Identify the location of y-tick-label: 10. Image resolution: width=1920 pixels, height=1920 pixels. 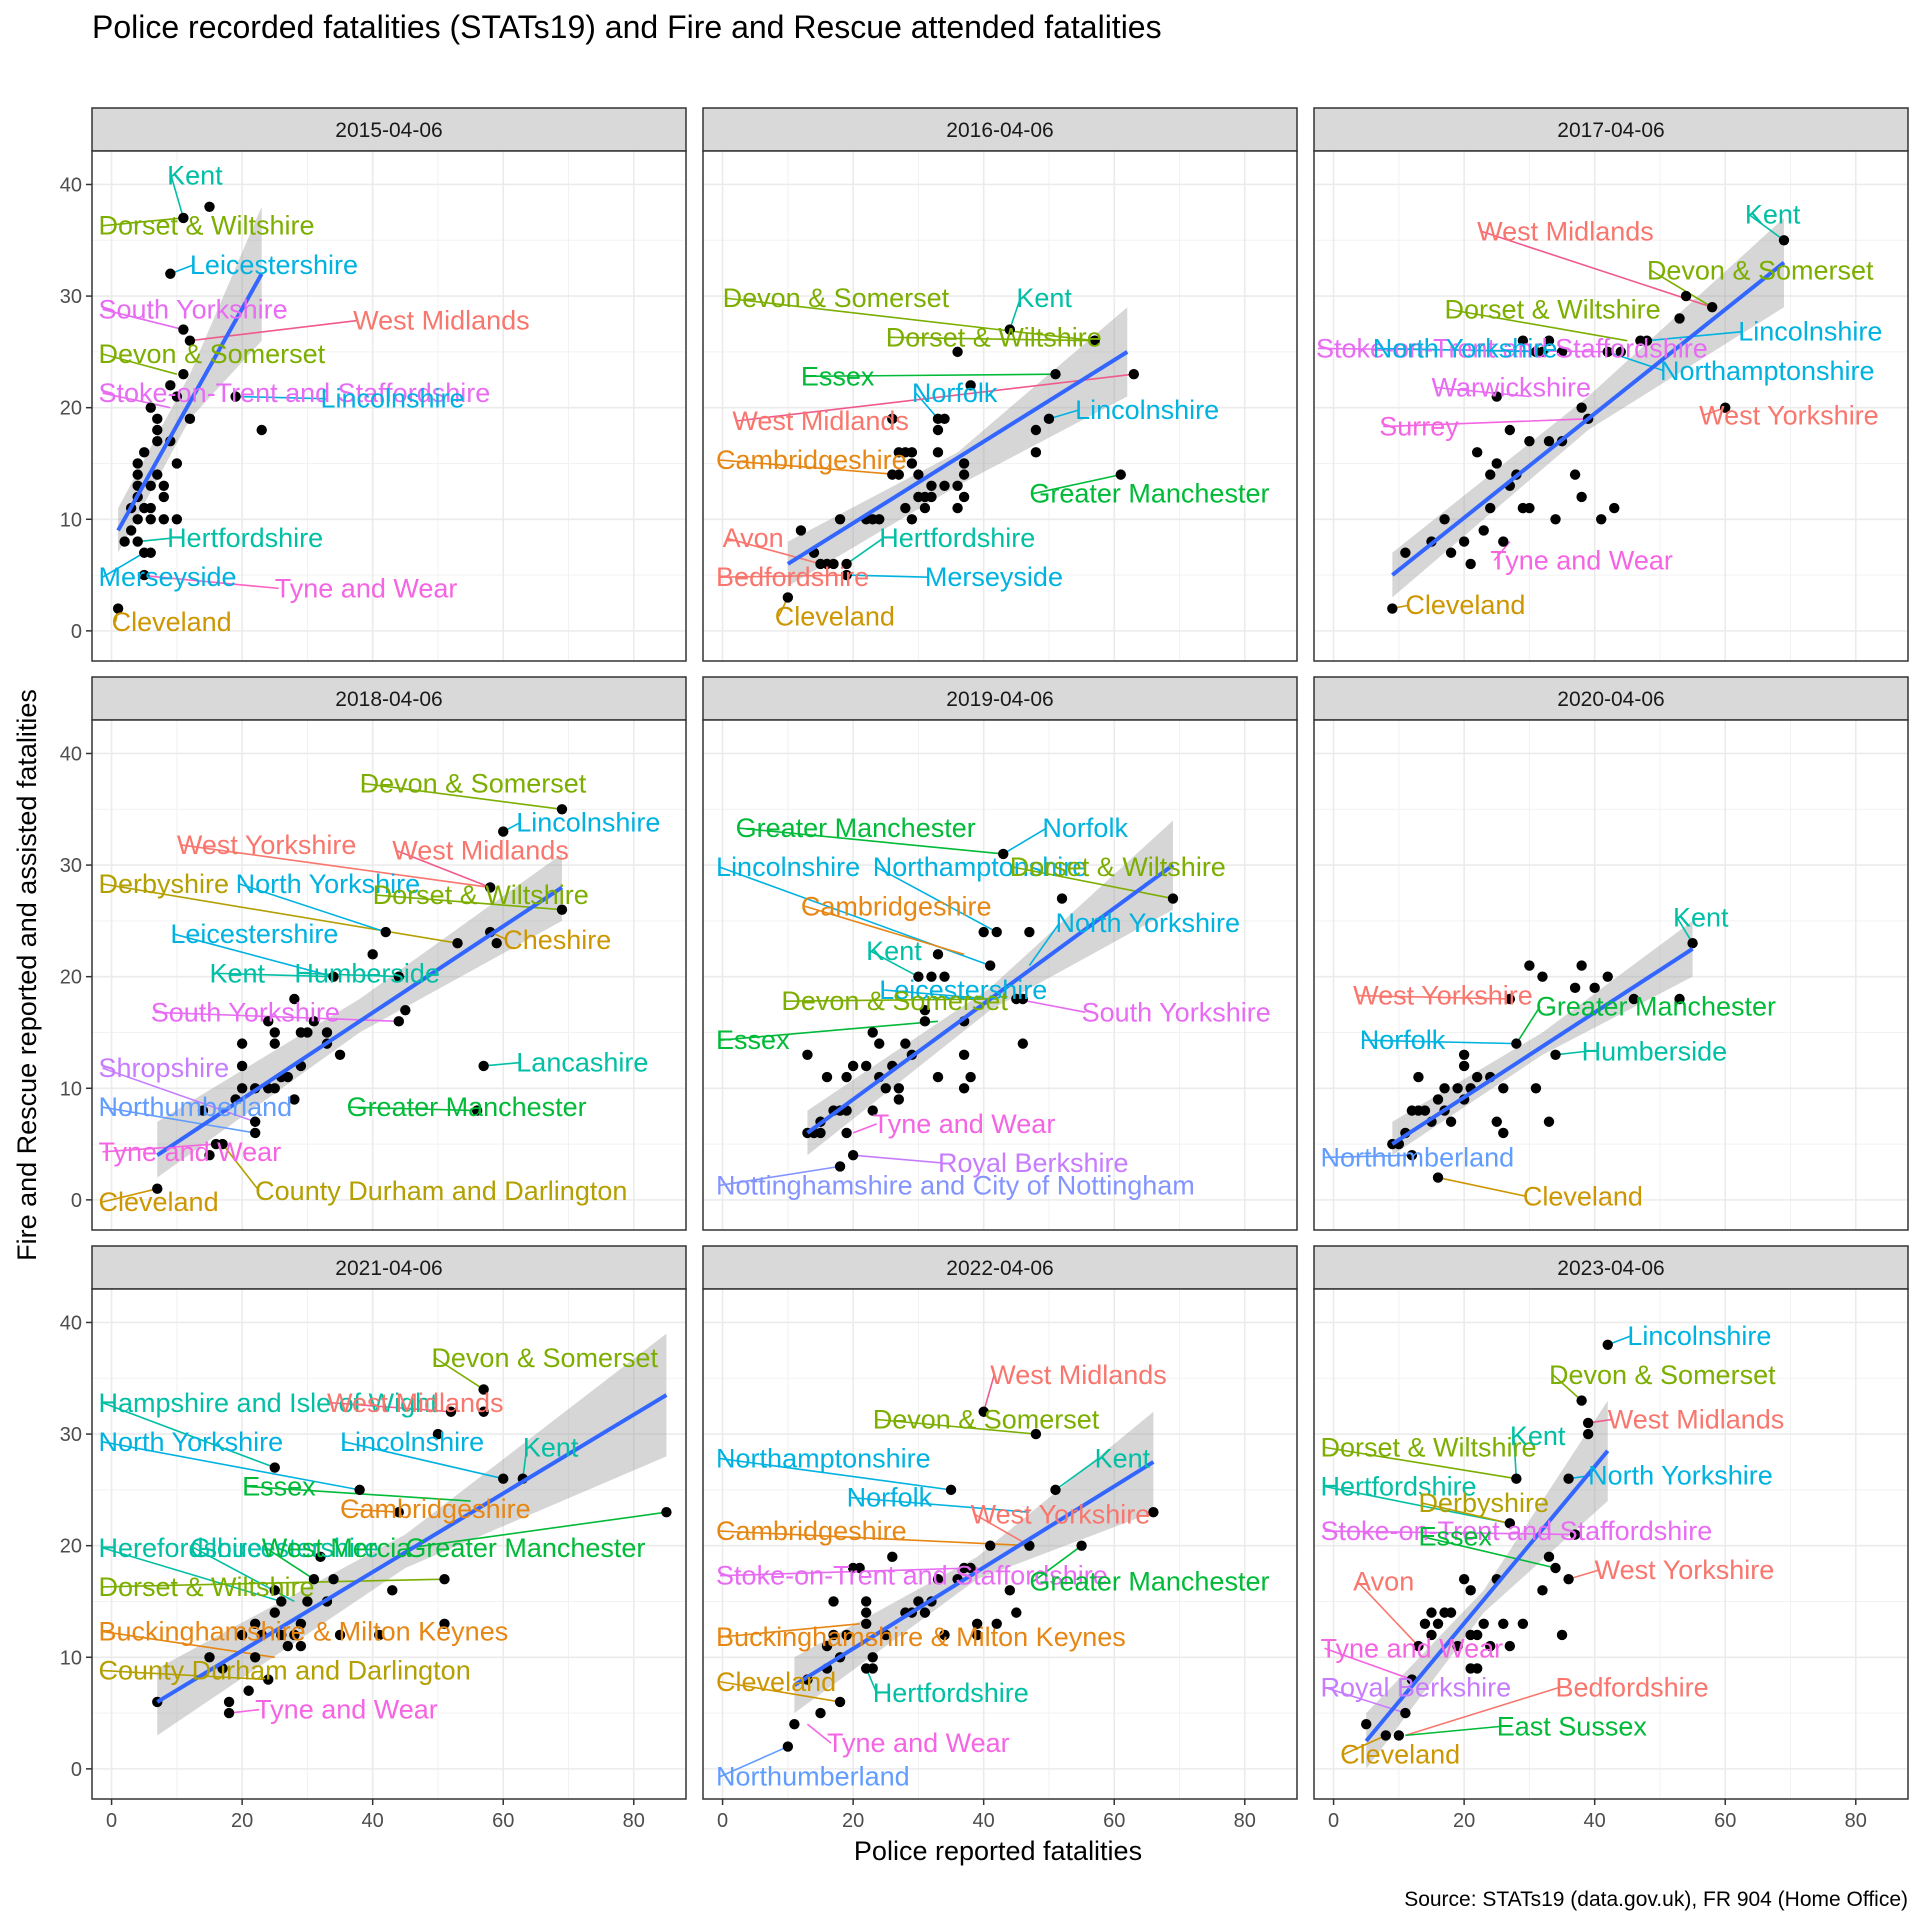
(71, 1089).